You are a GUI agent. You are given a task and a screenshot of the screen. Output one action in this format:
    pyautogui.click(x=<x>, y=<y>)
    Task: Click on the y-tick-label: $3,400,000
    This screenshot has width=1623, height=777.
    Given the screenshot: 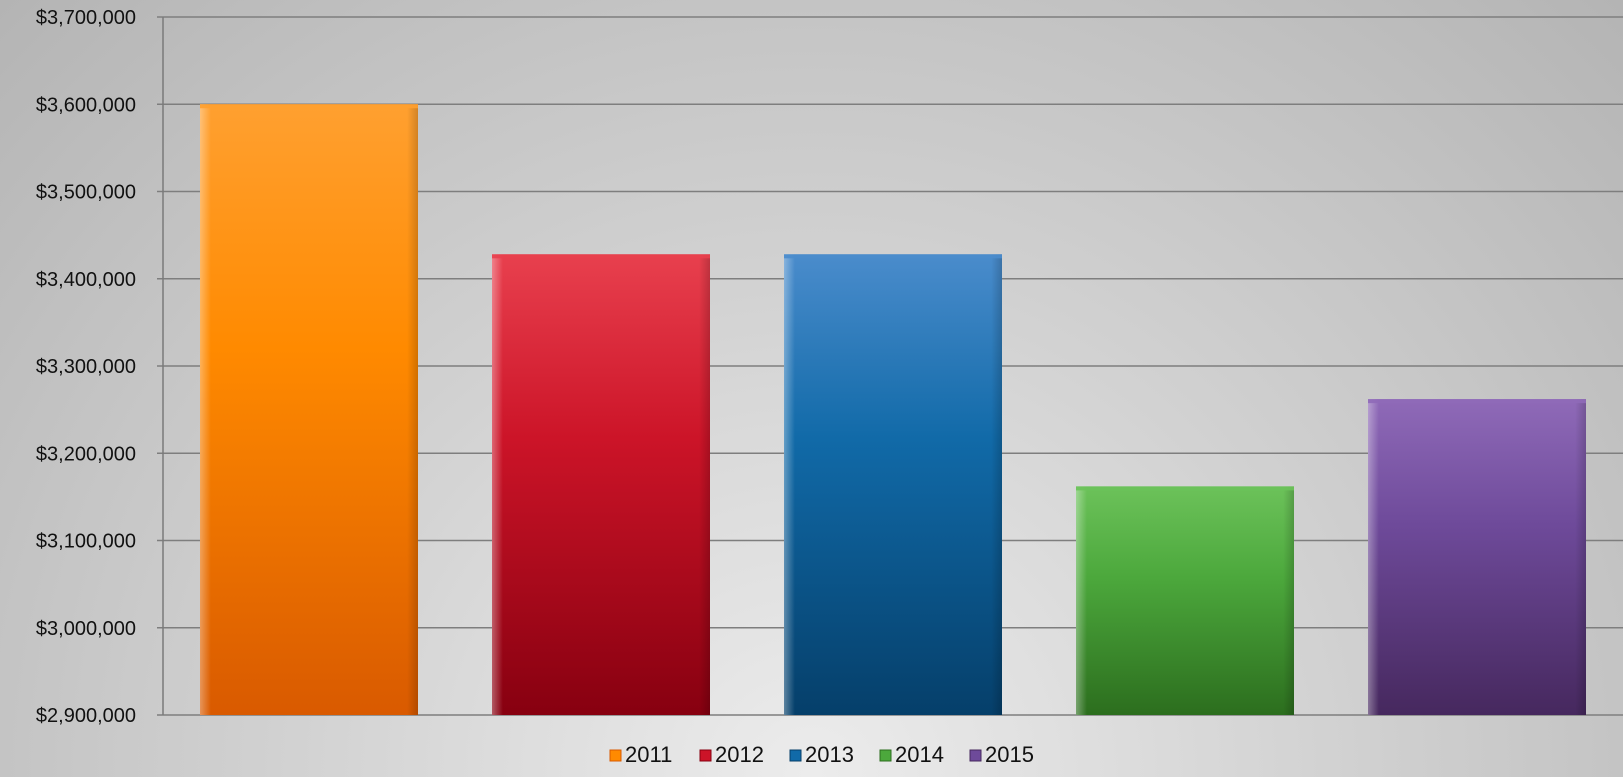 What is the action you would take?
    pyautogui.click(x=86, y=280)
    